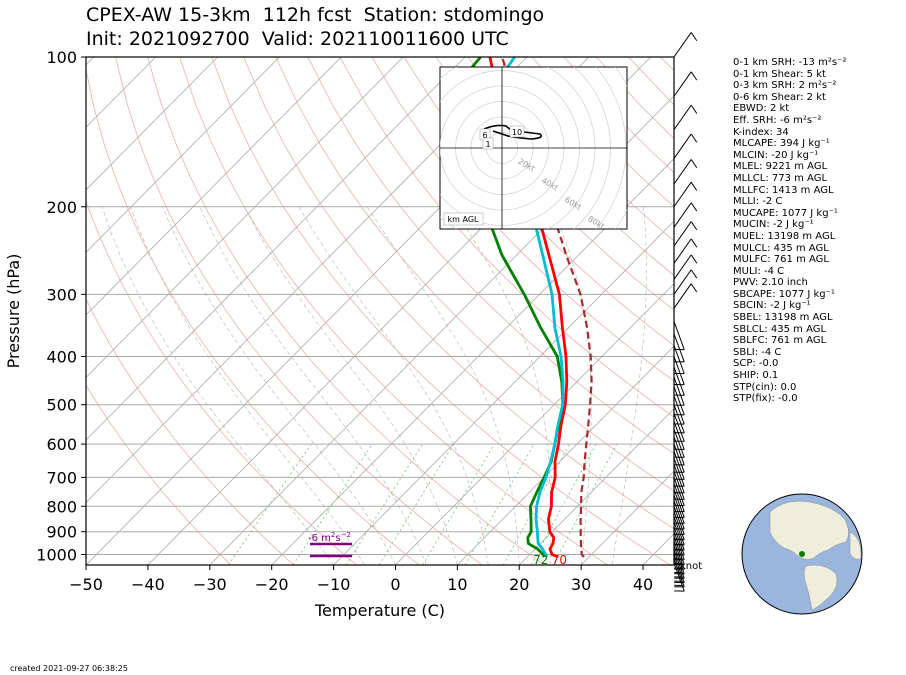  What do you see at coordinates (487, 144) in the screenshot?
I see `hodograph-height-label: 1` at bounding box center [487, 144].